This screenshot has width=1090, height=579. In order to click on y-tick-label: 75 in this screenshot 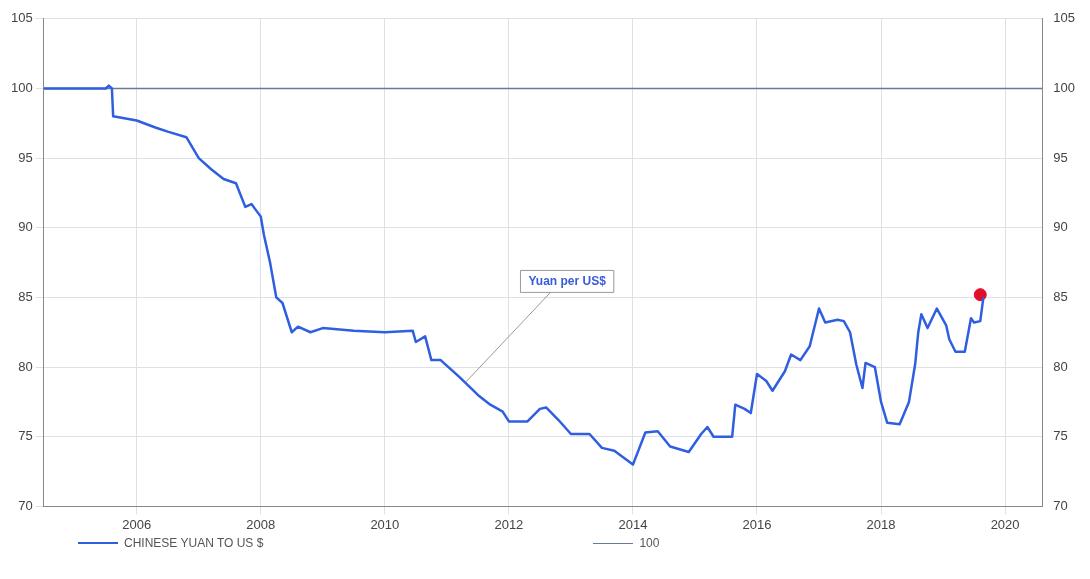, I will do `click(25, 436)`.